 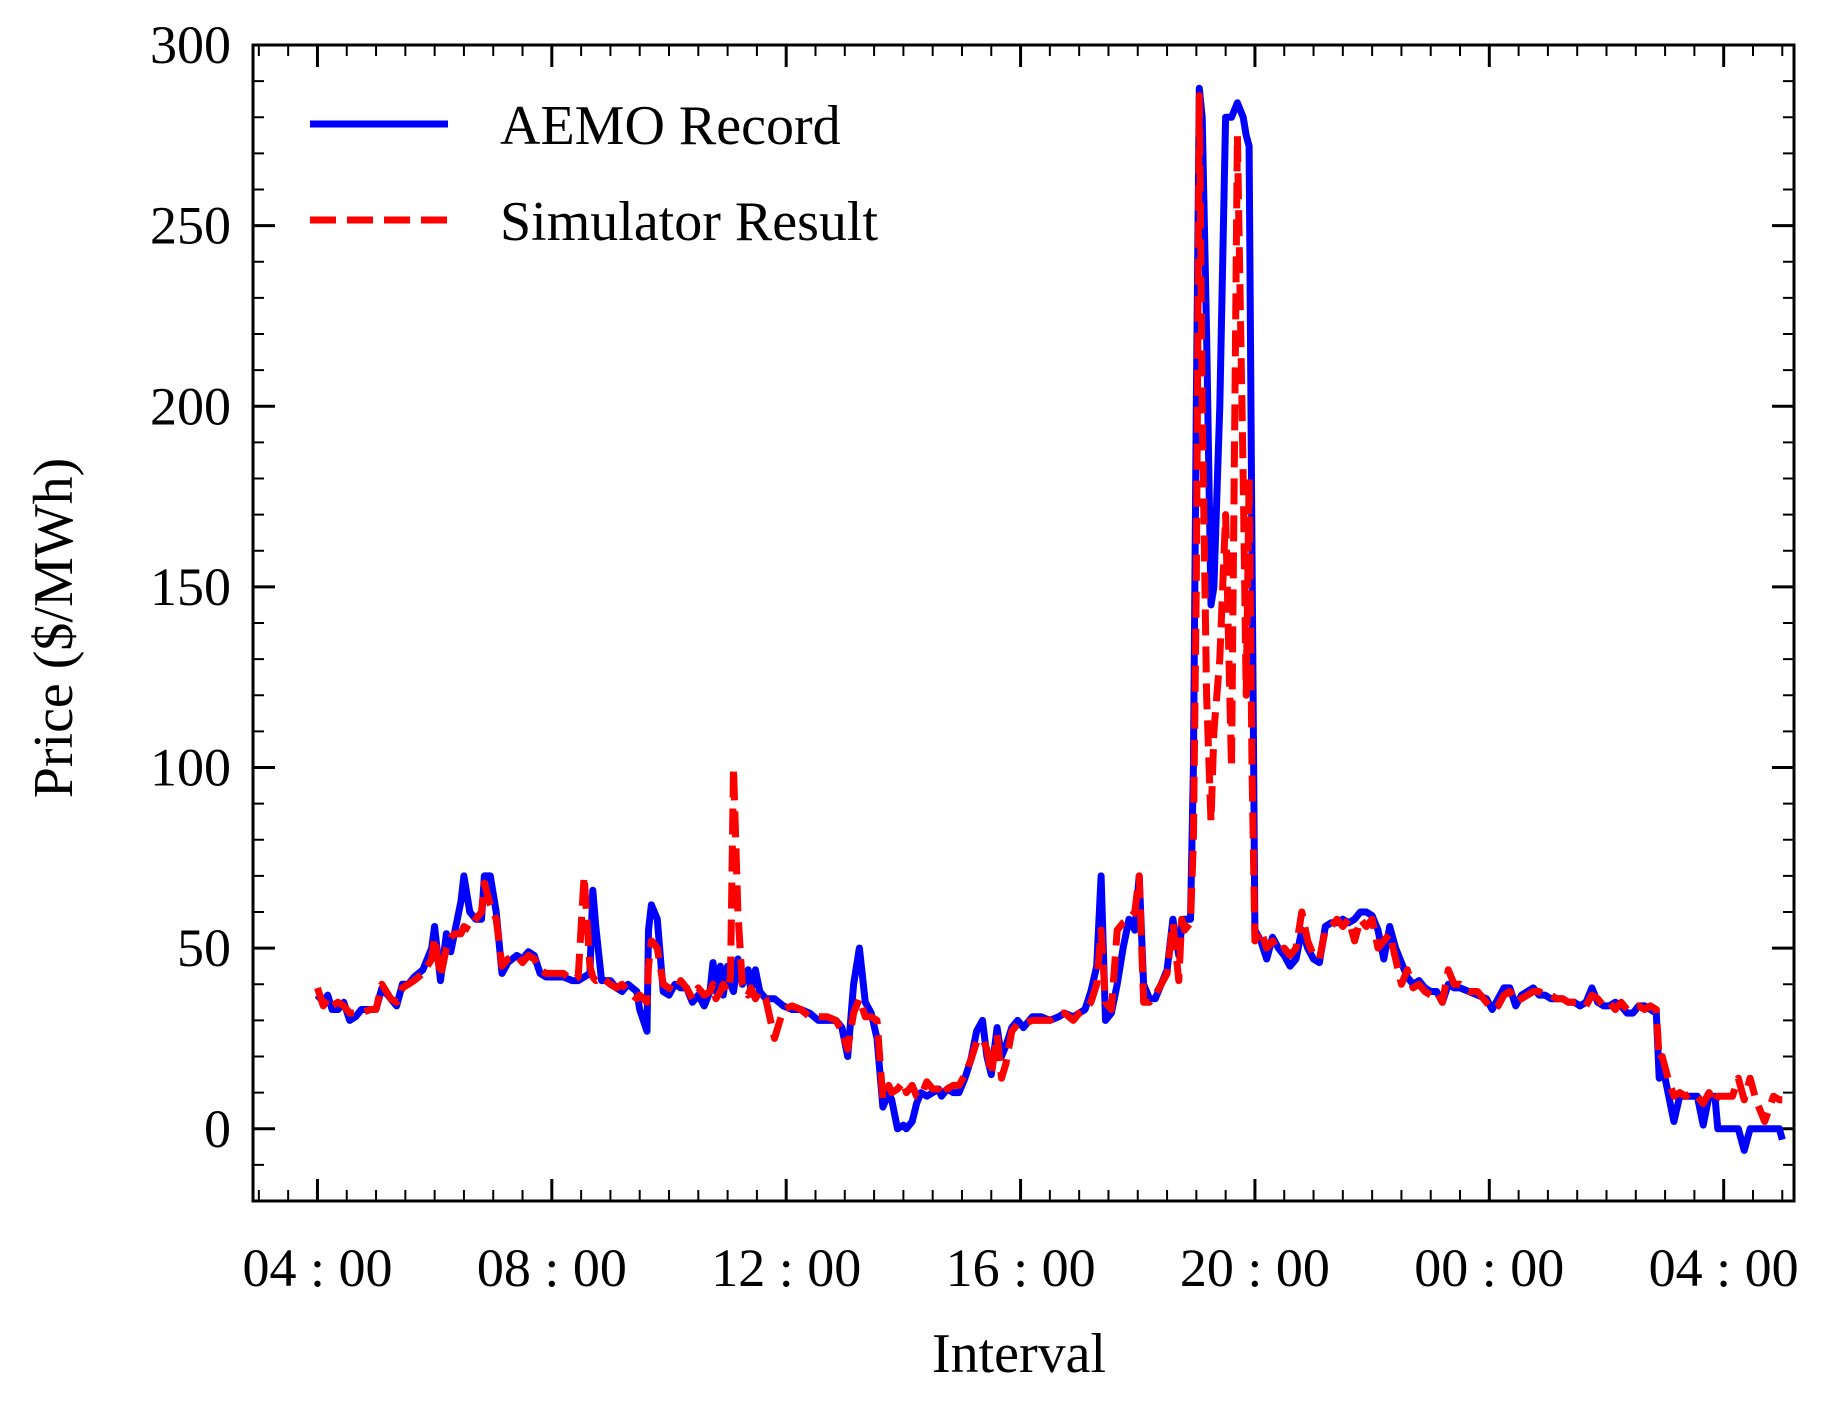 I want to click on y-tick-label: 300, so click(x=190, y=45).